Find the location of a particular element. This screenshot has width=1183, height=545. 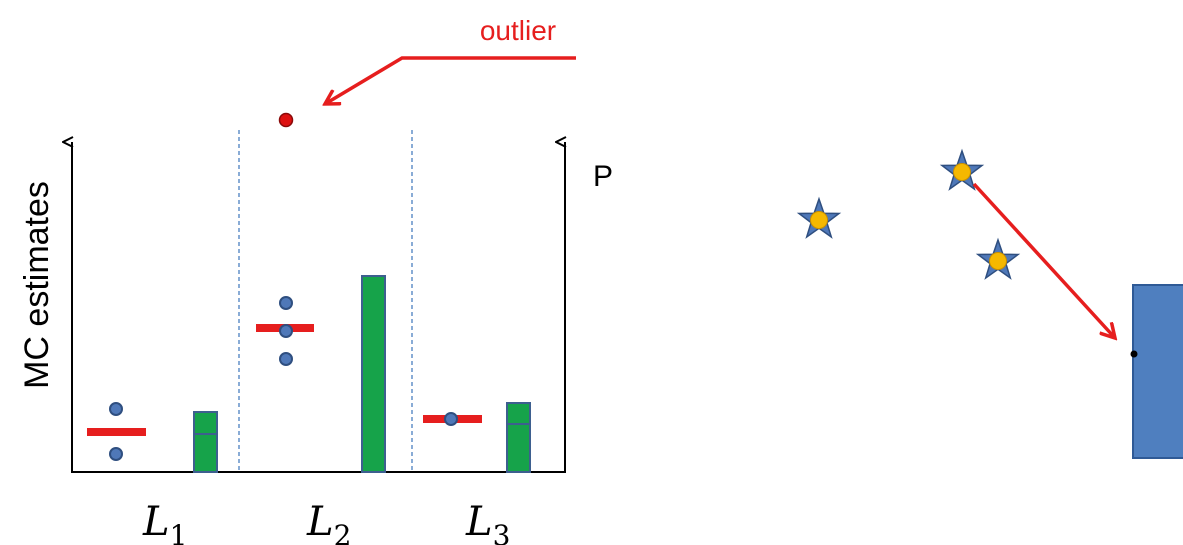

y-axis-label: MC estimates is located at coordinates (37, 285).